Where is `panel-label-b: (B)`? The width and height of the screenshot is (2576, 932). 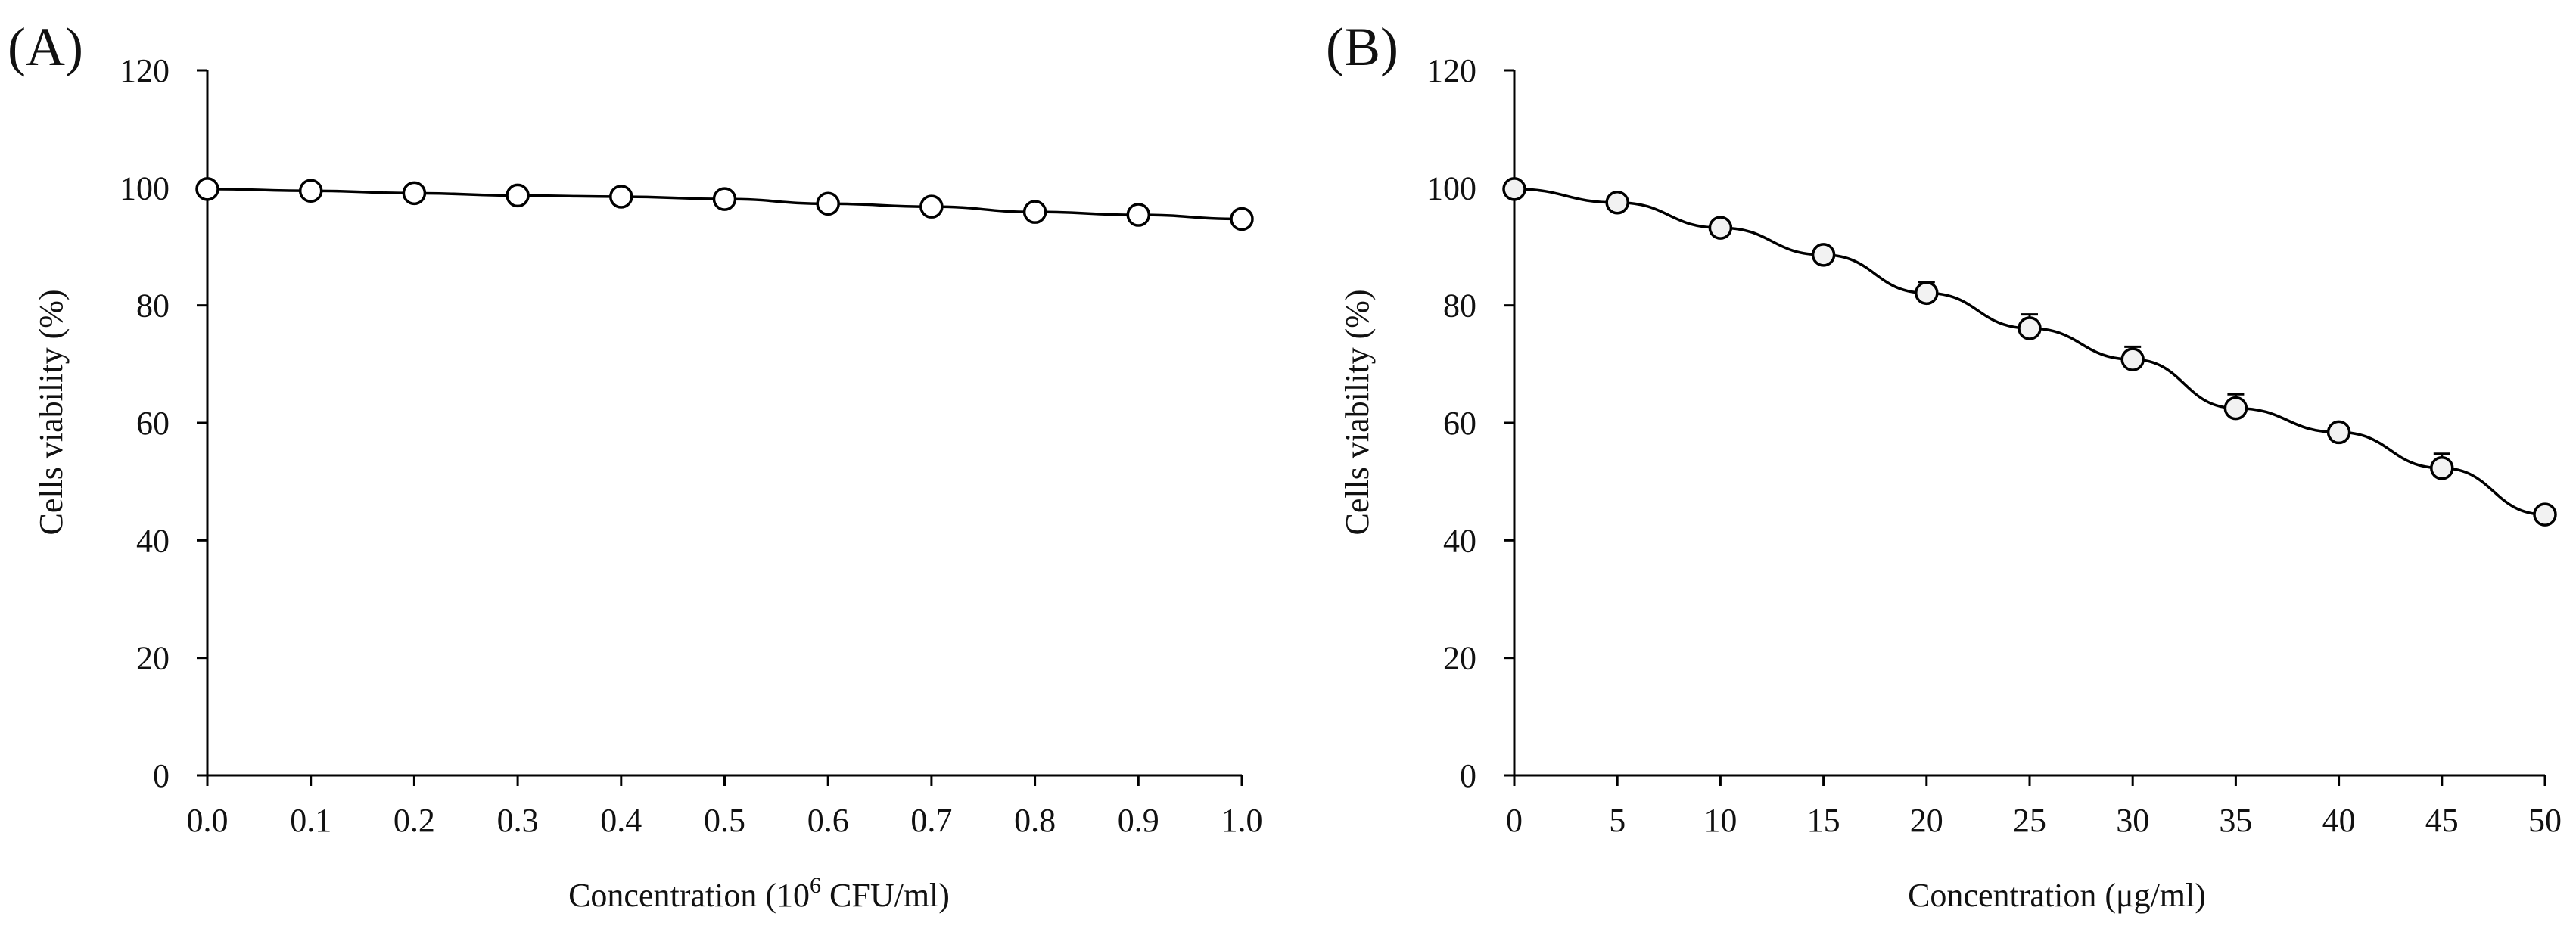
panel-label-b: (B) is located at coordinates (1362, 47).